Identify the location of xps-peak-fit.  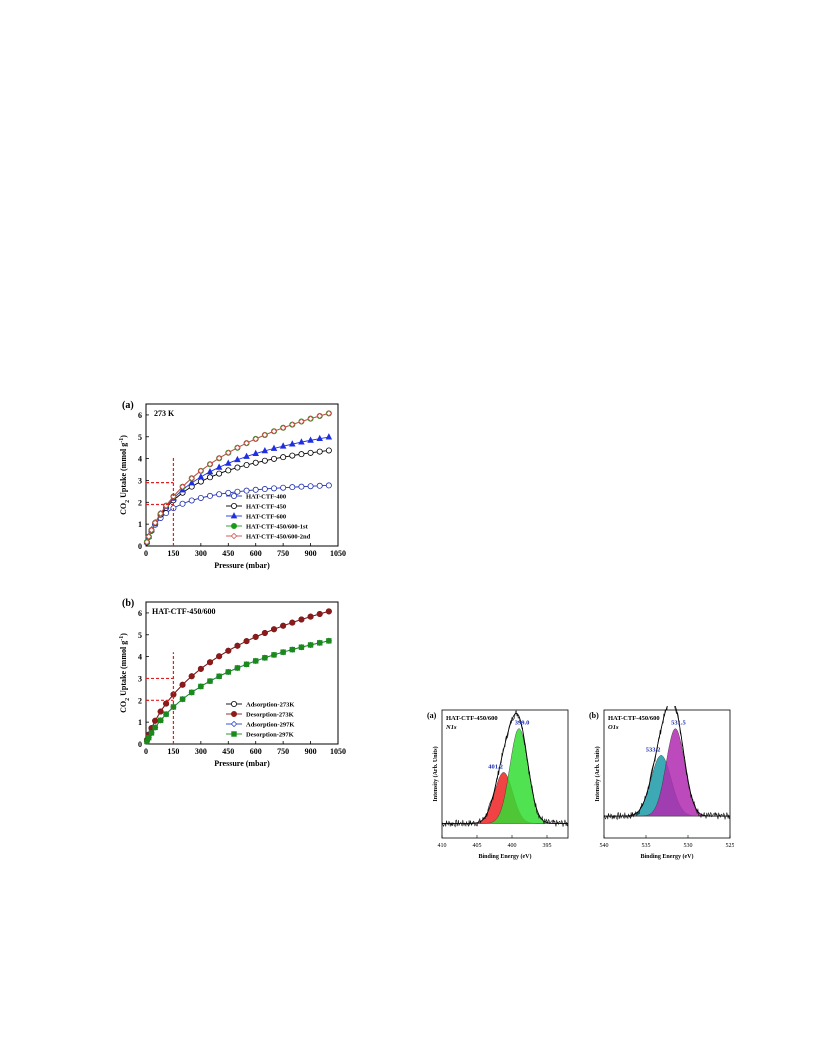
(667, 772).